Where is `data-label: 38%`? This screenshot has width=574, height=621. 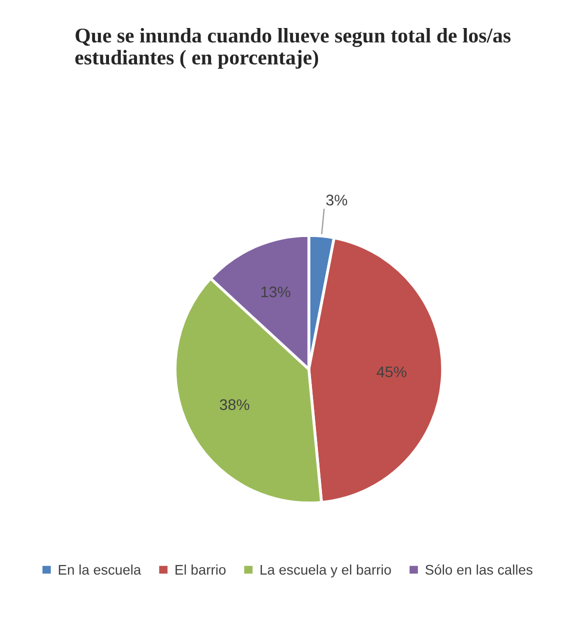 data-label: 38% is located at coordinates (235, 404).